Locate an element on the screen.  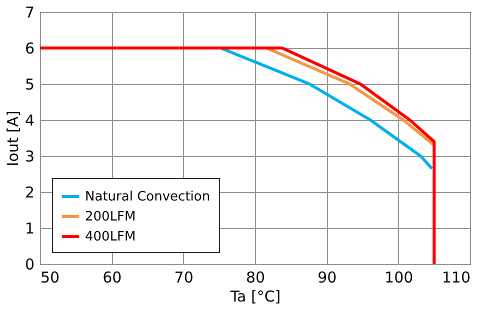
x-tick-label: 50 is located at coordinates (50, 277).